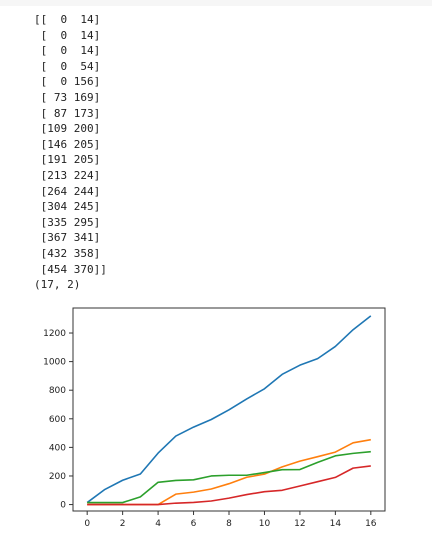  Describe the element at coordinates (63, 506) in the screenshot. I see `y-tick-label: 0` at that location.